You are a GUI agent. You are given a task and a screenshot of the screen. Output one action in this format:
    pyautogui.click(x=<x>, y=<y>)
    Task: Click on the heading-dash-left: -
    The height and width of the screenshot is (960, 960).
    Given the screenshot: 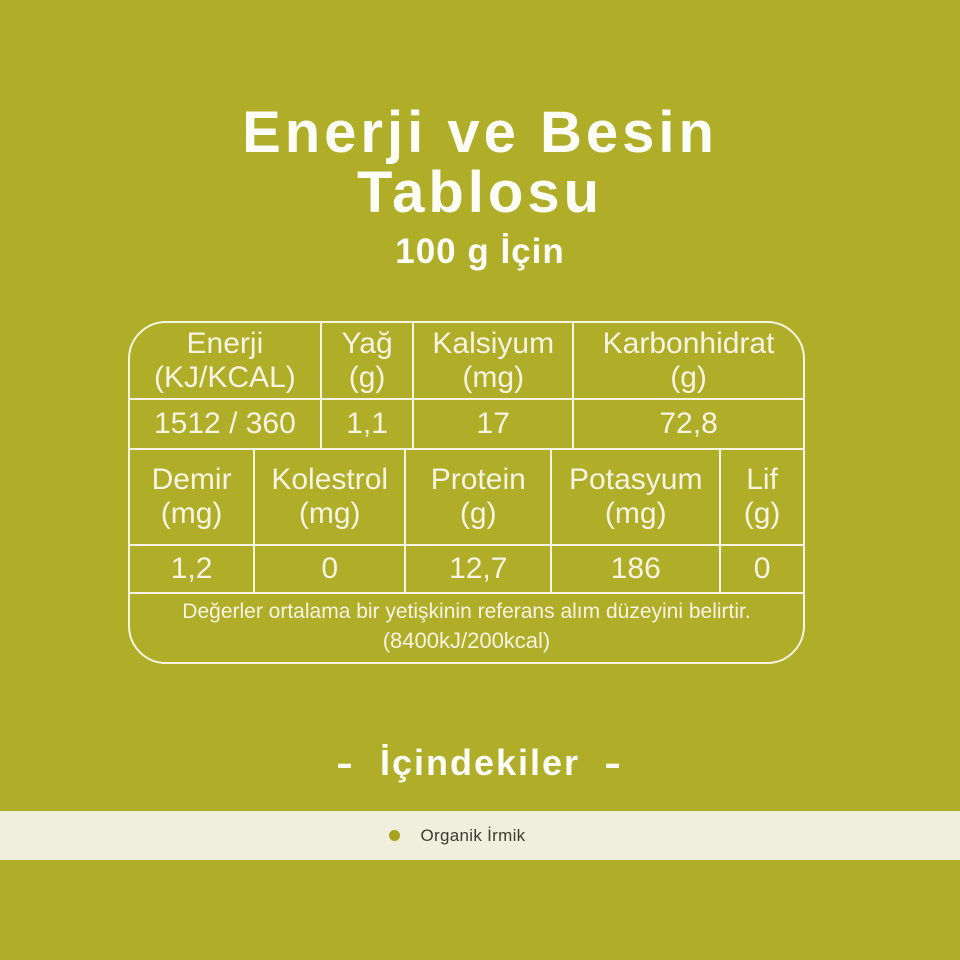 What is the action you would take?
    pyautogui.click(x=346, y=762)
    